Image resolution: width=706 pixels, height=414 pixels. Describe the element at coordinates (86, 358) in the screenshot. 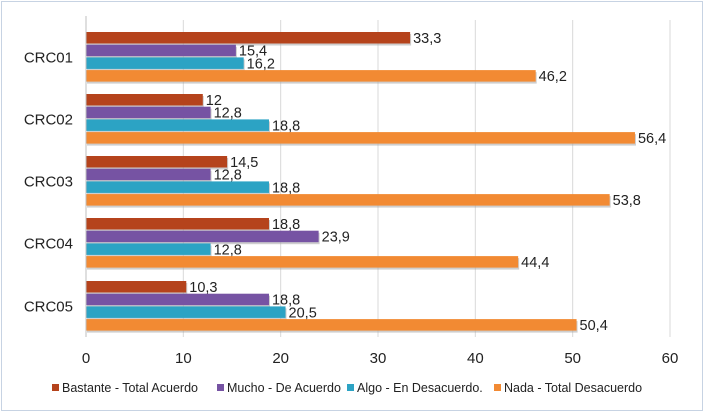

I see `x-tick-label: 0` at that location.